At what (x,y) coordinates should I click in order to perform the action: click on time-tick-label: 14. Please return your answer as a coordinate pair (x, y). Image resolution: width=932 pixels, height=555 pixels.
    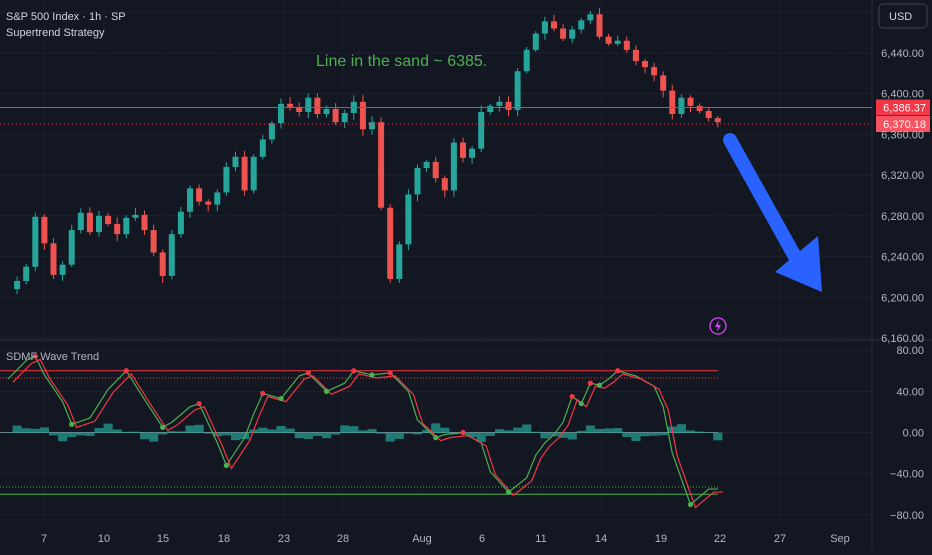
    Looking at the image, I should click on (601, 539).